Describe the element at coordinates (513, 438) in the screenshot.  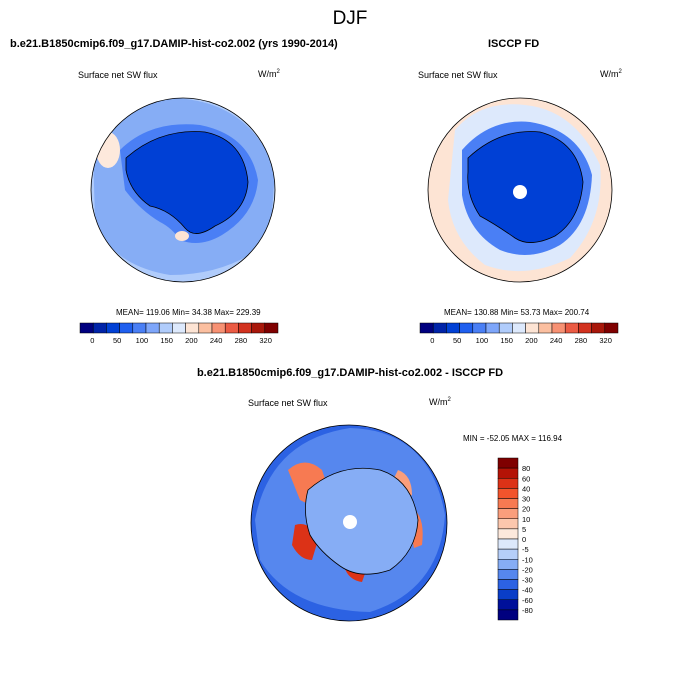
I see `diff-stats: MIN = -52.05 MAX = 116.94` at that location.